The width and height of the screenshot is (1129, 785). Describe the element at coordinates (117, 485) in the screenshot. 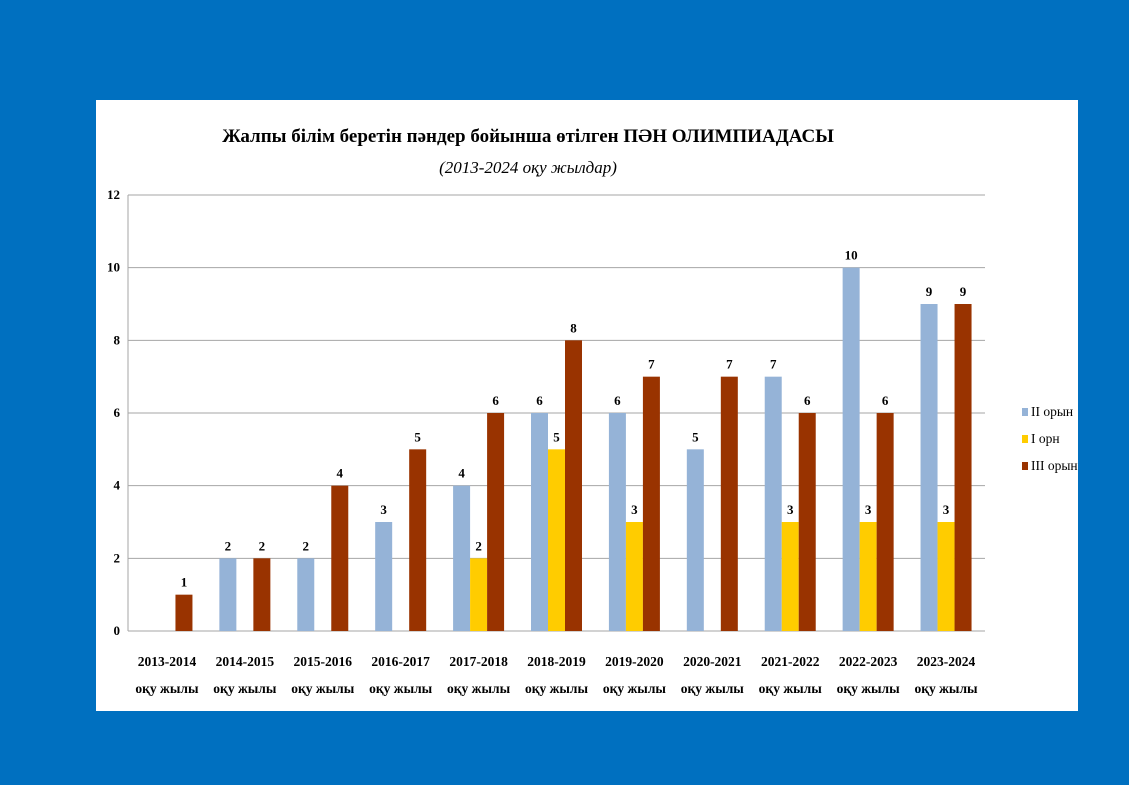

I see `y-tick-label: 4` at that location.